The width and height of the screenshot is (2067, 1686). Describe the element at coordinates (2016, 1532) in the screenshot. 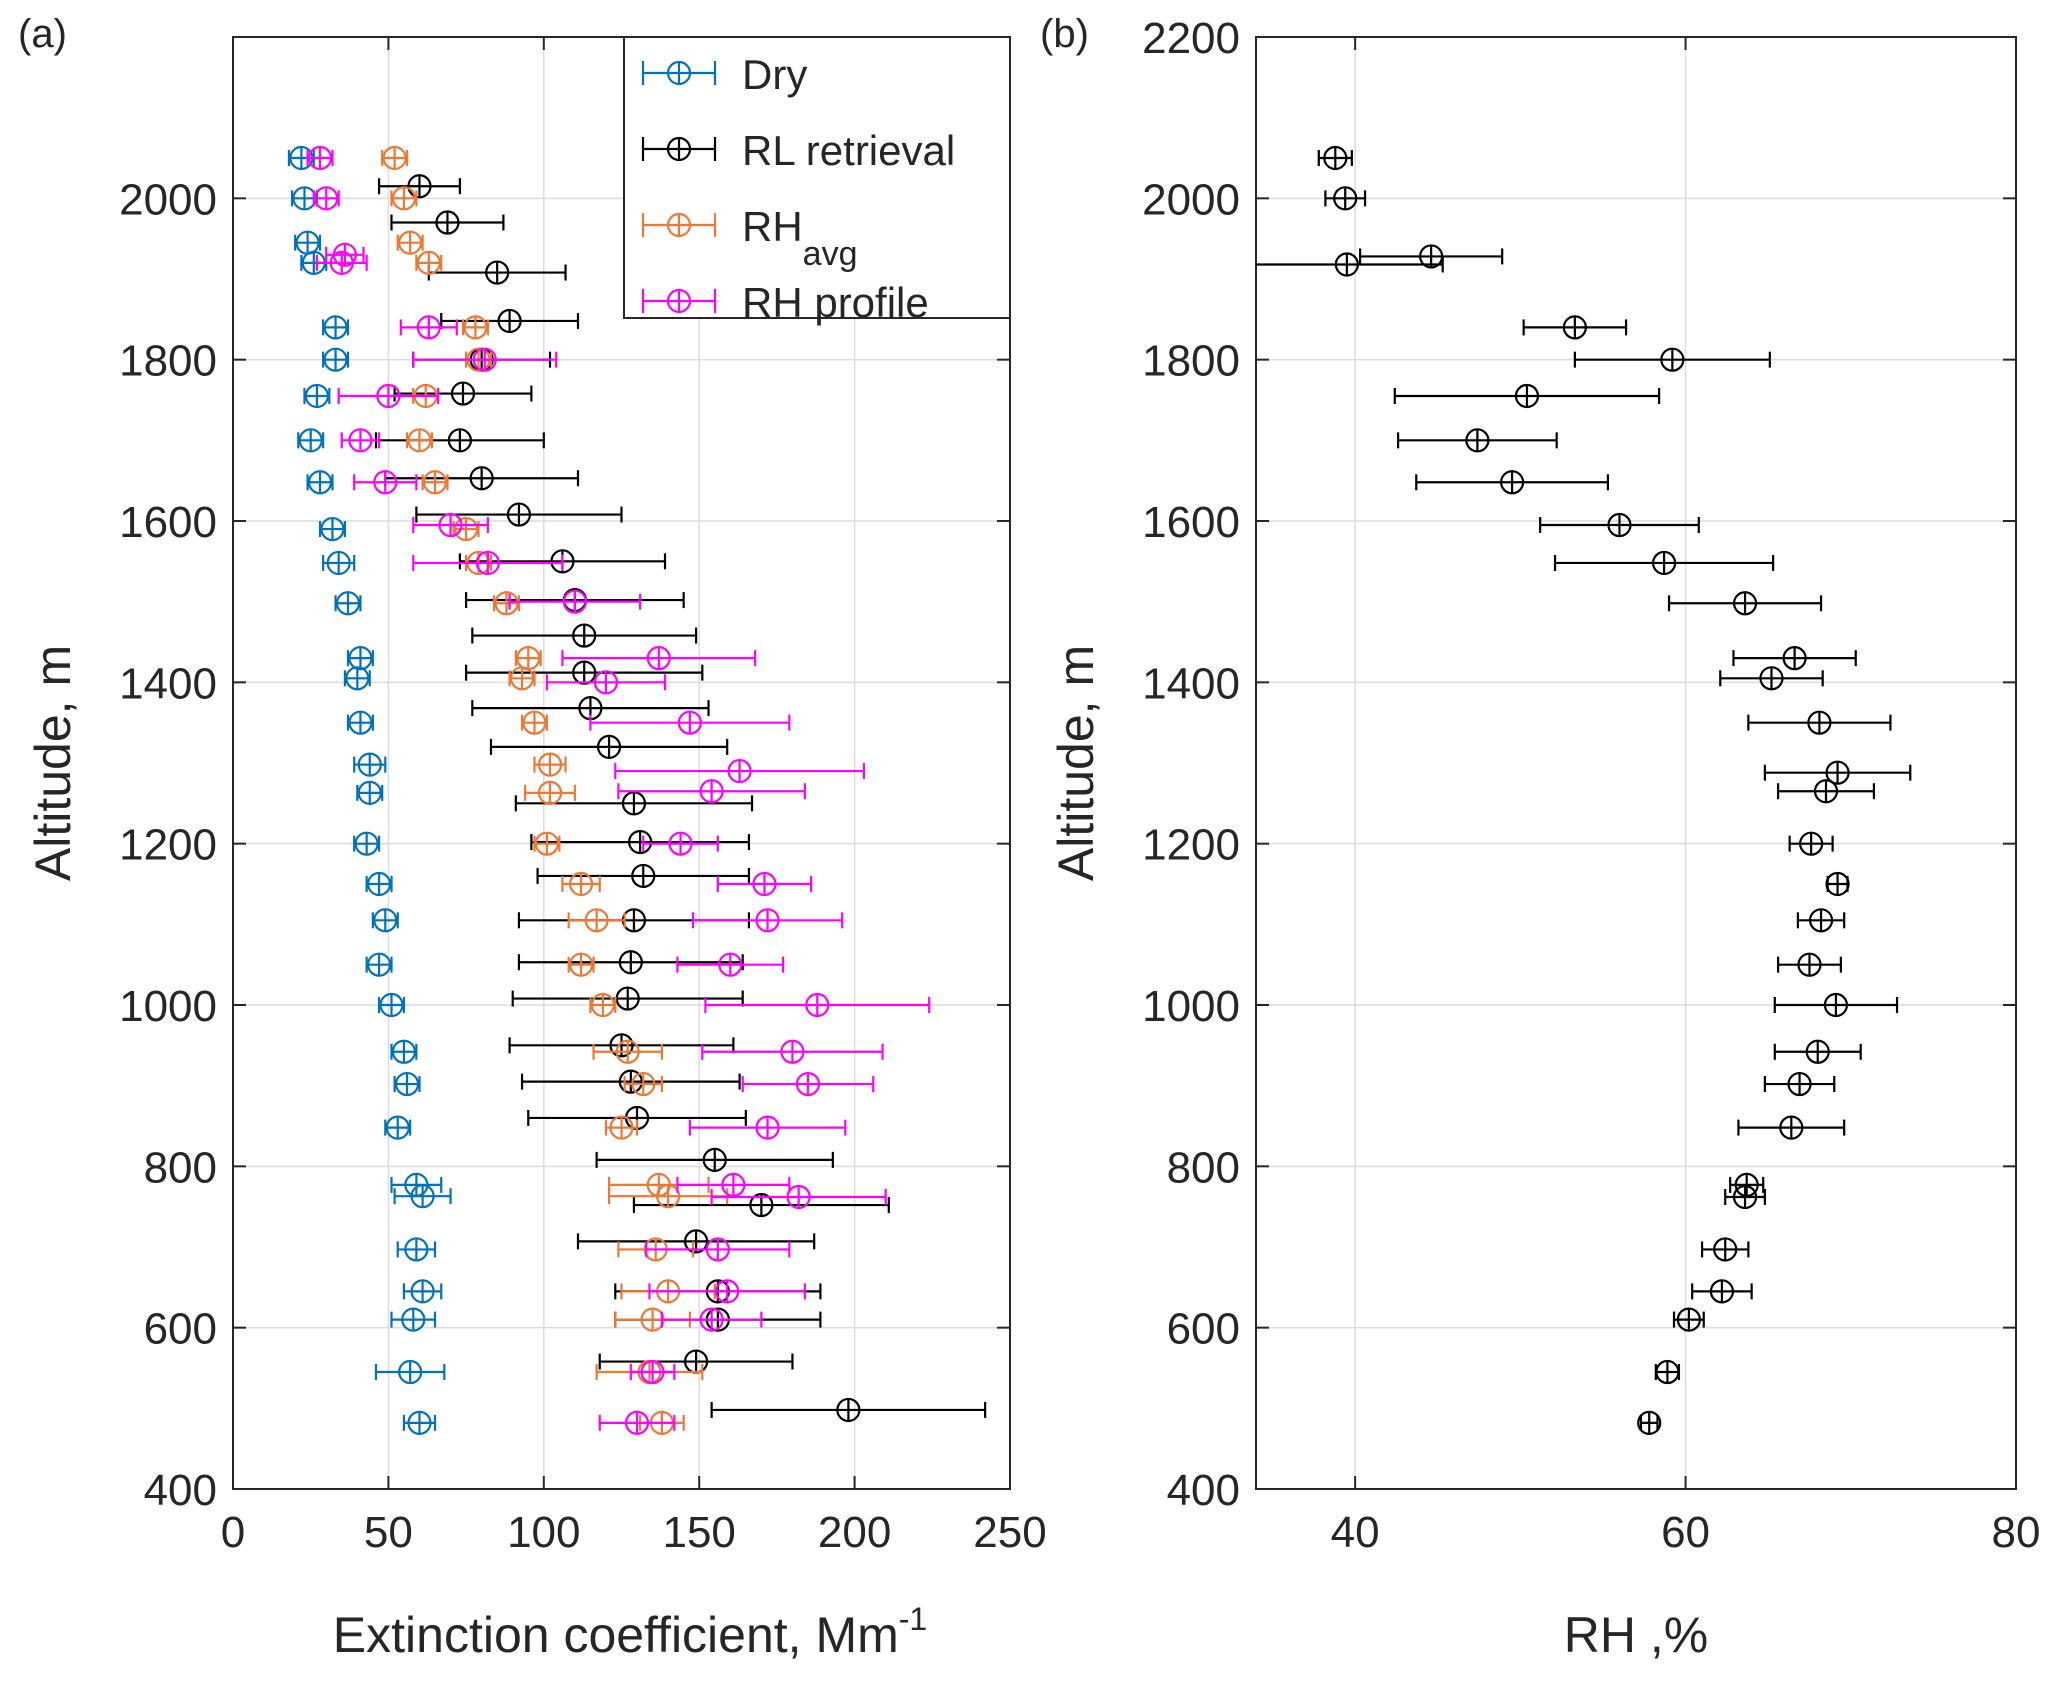

I see `x-tick-label: 80` at that location.